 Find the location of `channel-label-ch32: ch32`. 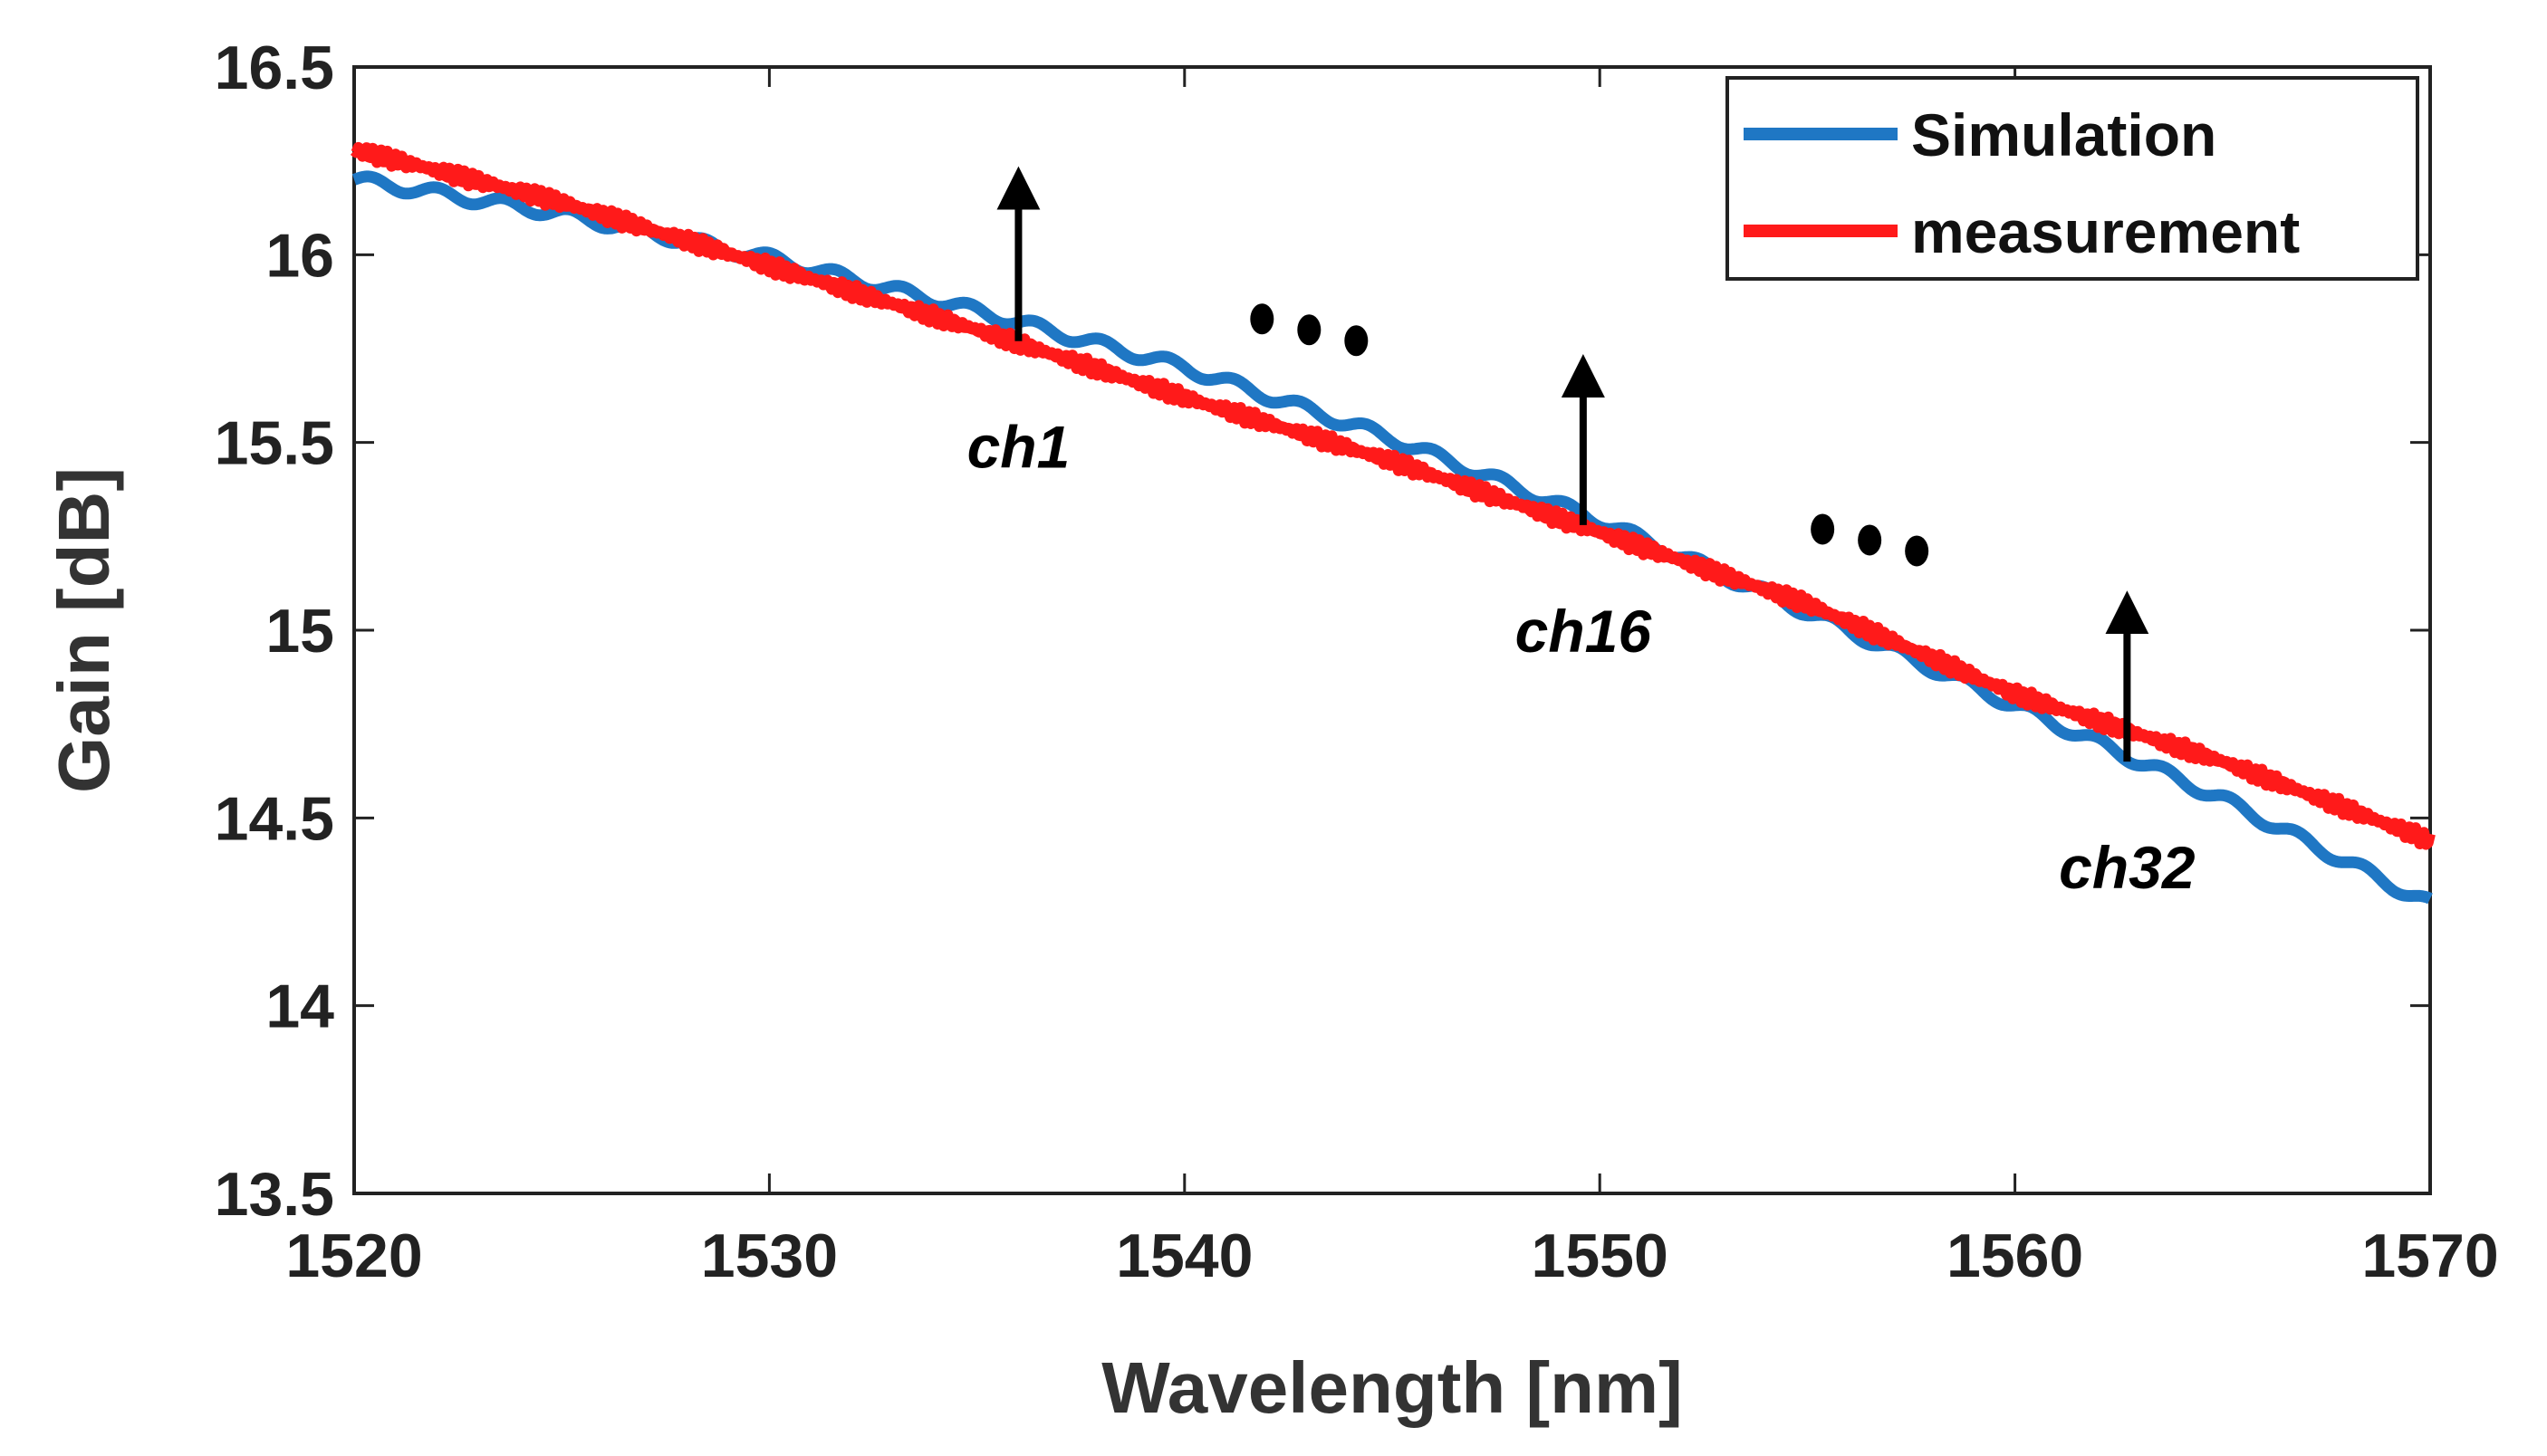

channel-label-ch32: ch32 is located at coordinates (2127, 868).